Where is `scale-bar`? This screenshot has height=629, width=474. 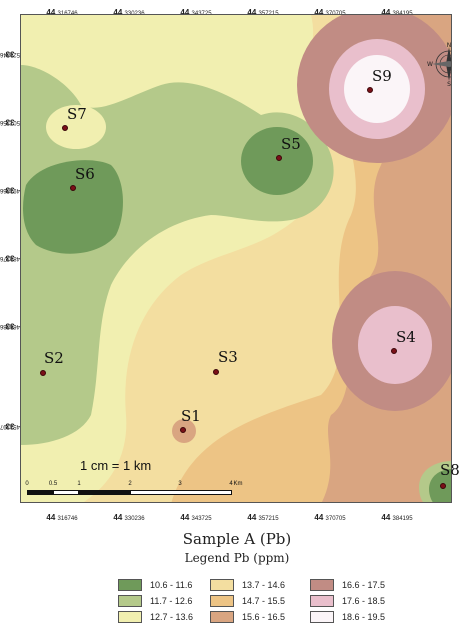
scale-bar is located at coordinates (130, 492).